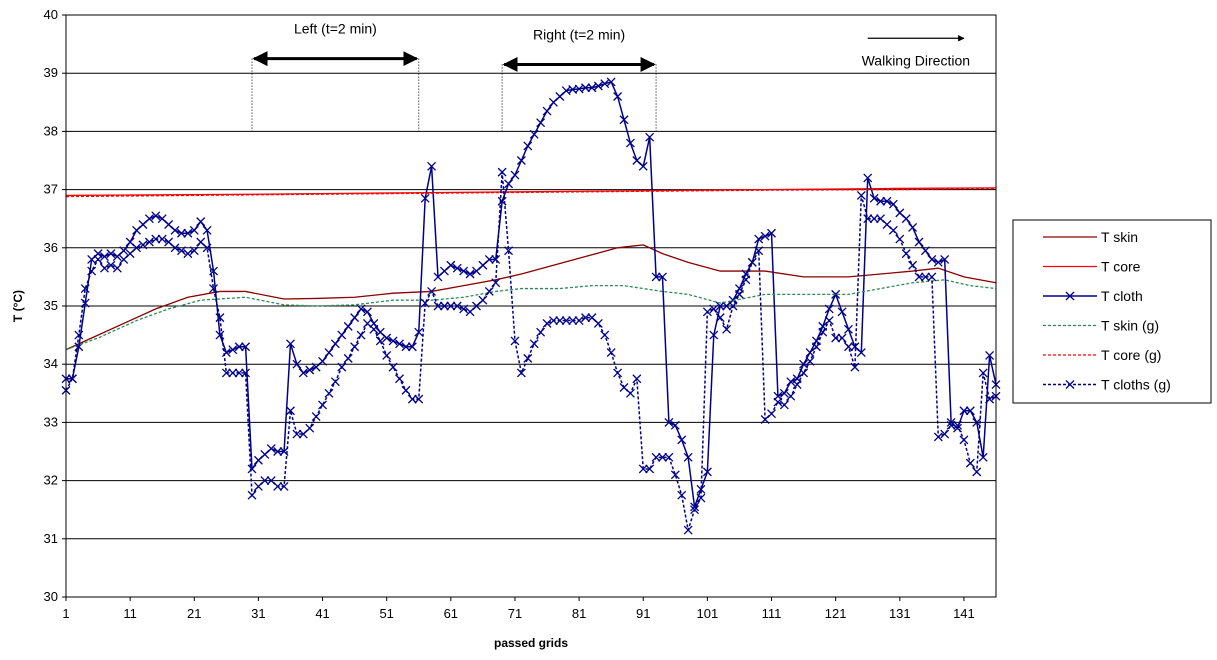 The height and width of the screenshot is (660, 1217). Describe the element at coordinates (964, 613) in the screenshot. I see `x-tick-label: 141` at that location.